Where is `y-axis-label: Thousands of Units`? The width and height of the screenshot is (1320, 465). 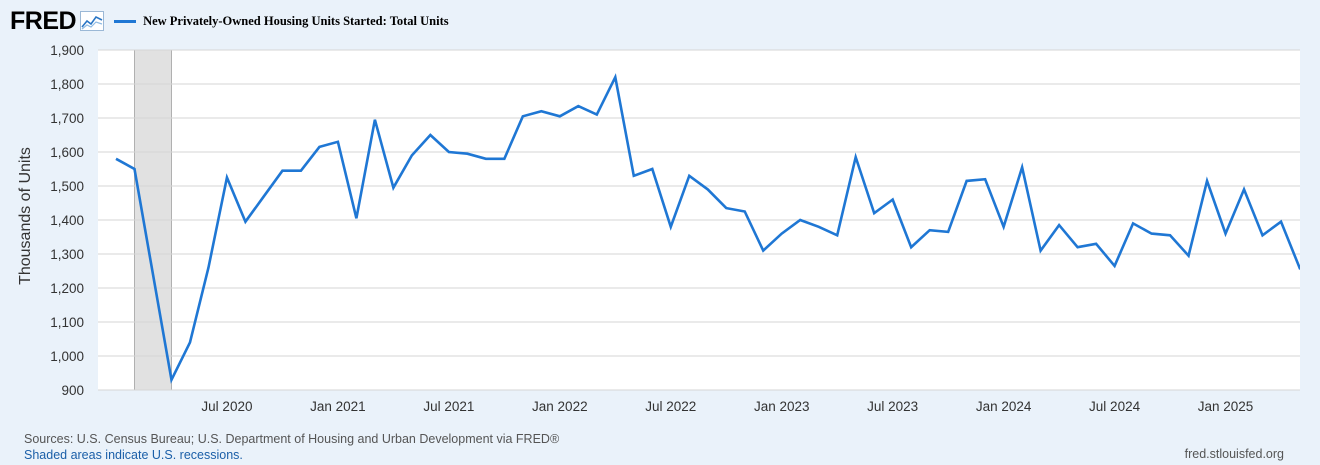 y-axis-label: Thousands of Units is located at coordinates (25, 216).